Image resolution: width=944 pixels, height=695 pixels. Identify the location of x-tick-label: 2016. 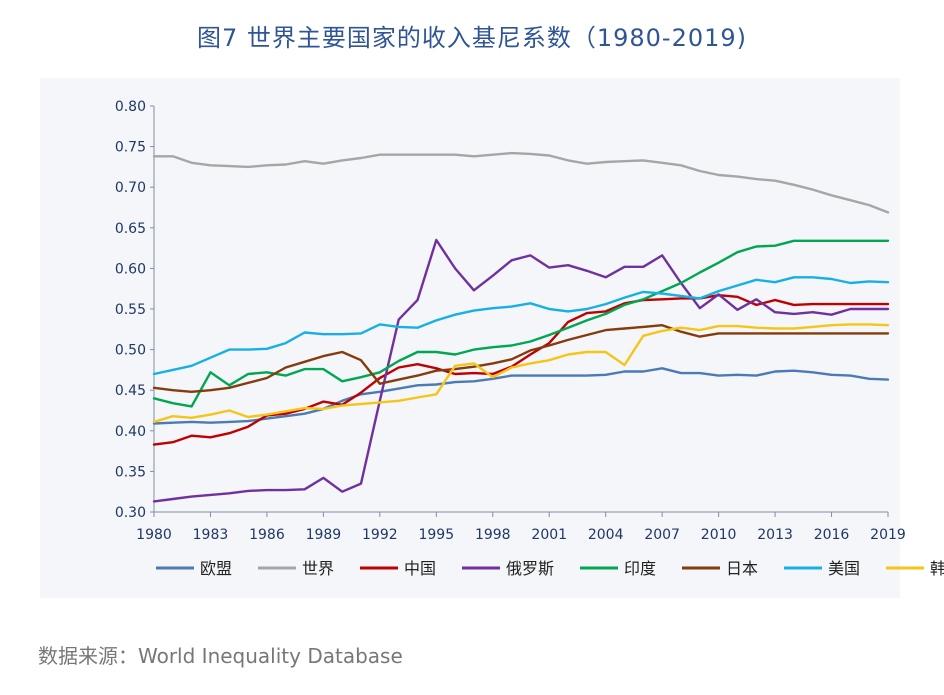
(832, 535).